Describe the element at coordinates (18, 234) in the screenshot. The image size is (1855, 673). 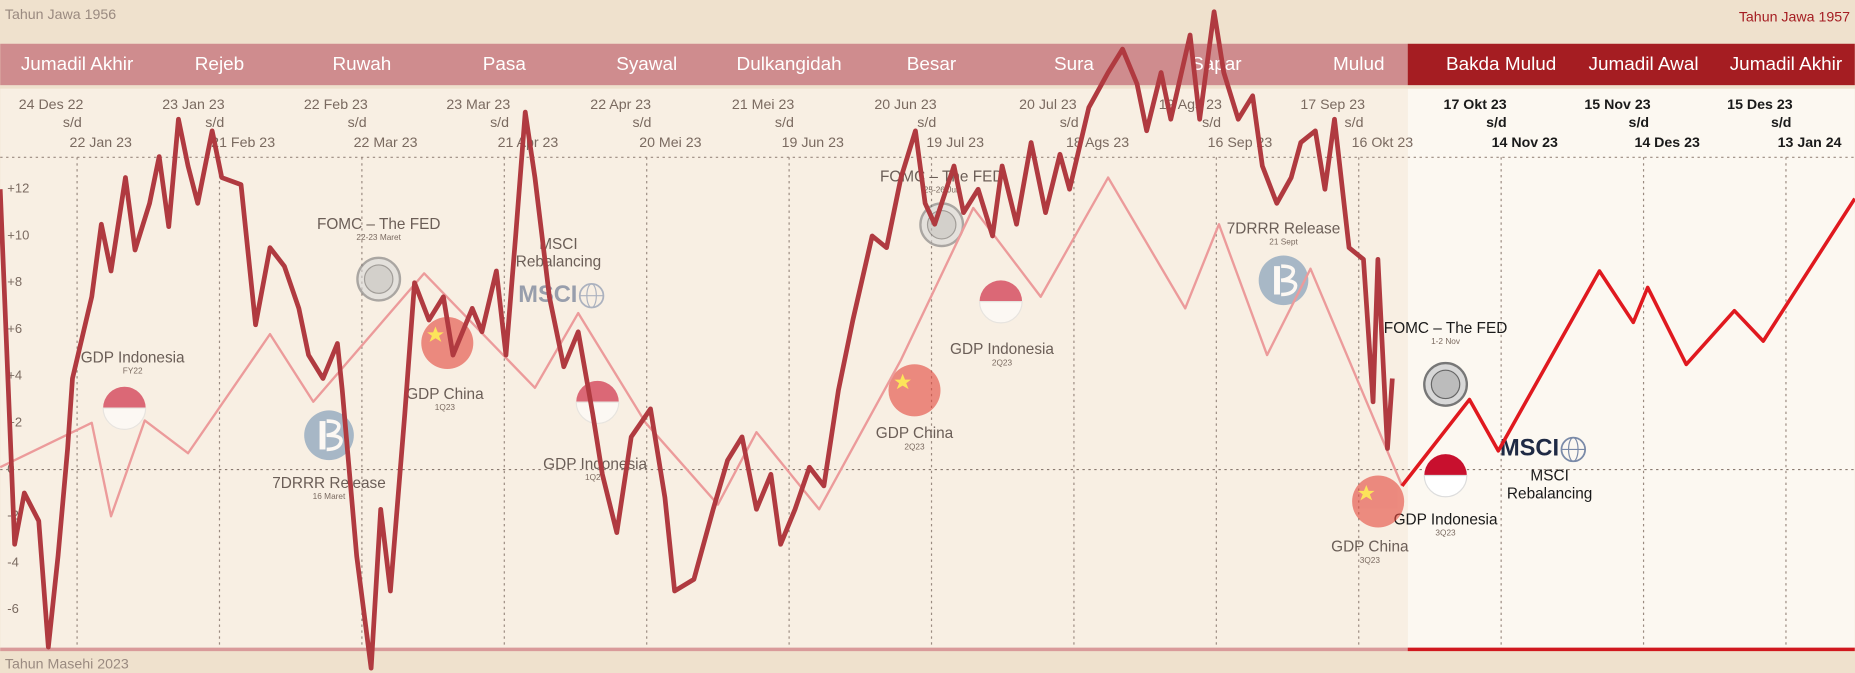
I see `y-tick-label: +10` at that location.